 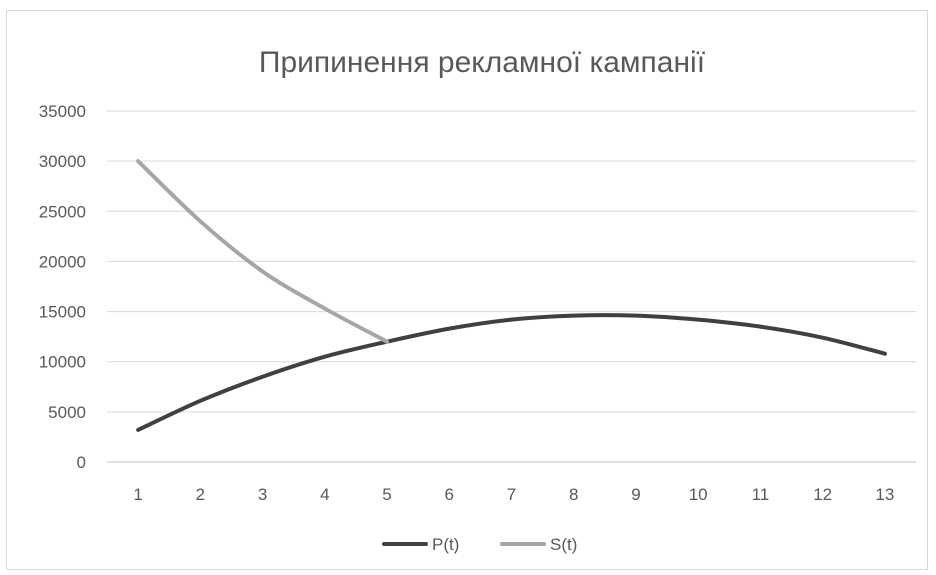 What do you see at coordinates (62, 287) in the screenshot?
I see `y-axis-ticks: 0 5000 10000 15000 20000 25000 30000 35000` at bounding box center [62, 287].